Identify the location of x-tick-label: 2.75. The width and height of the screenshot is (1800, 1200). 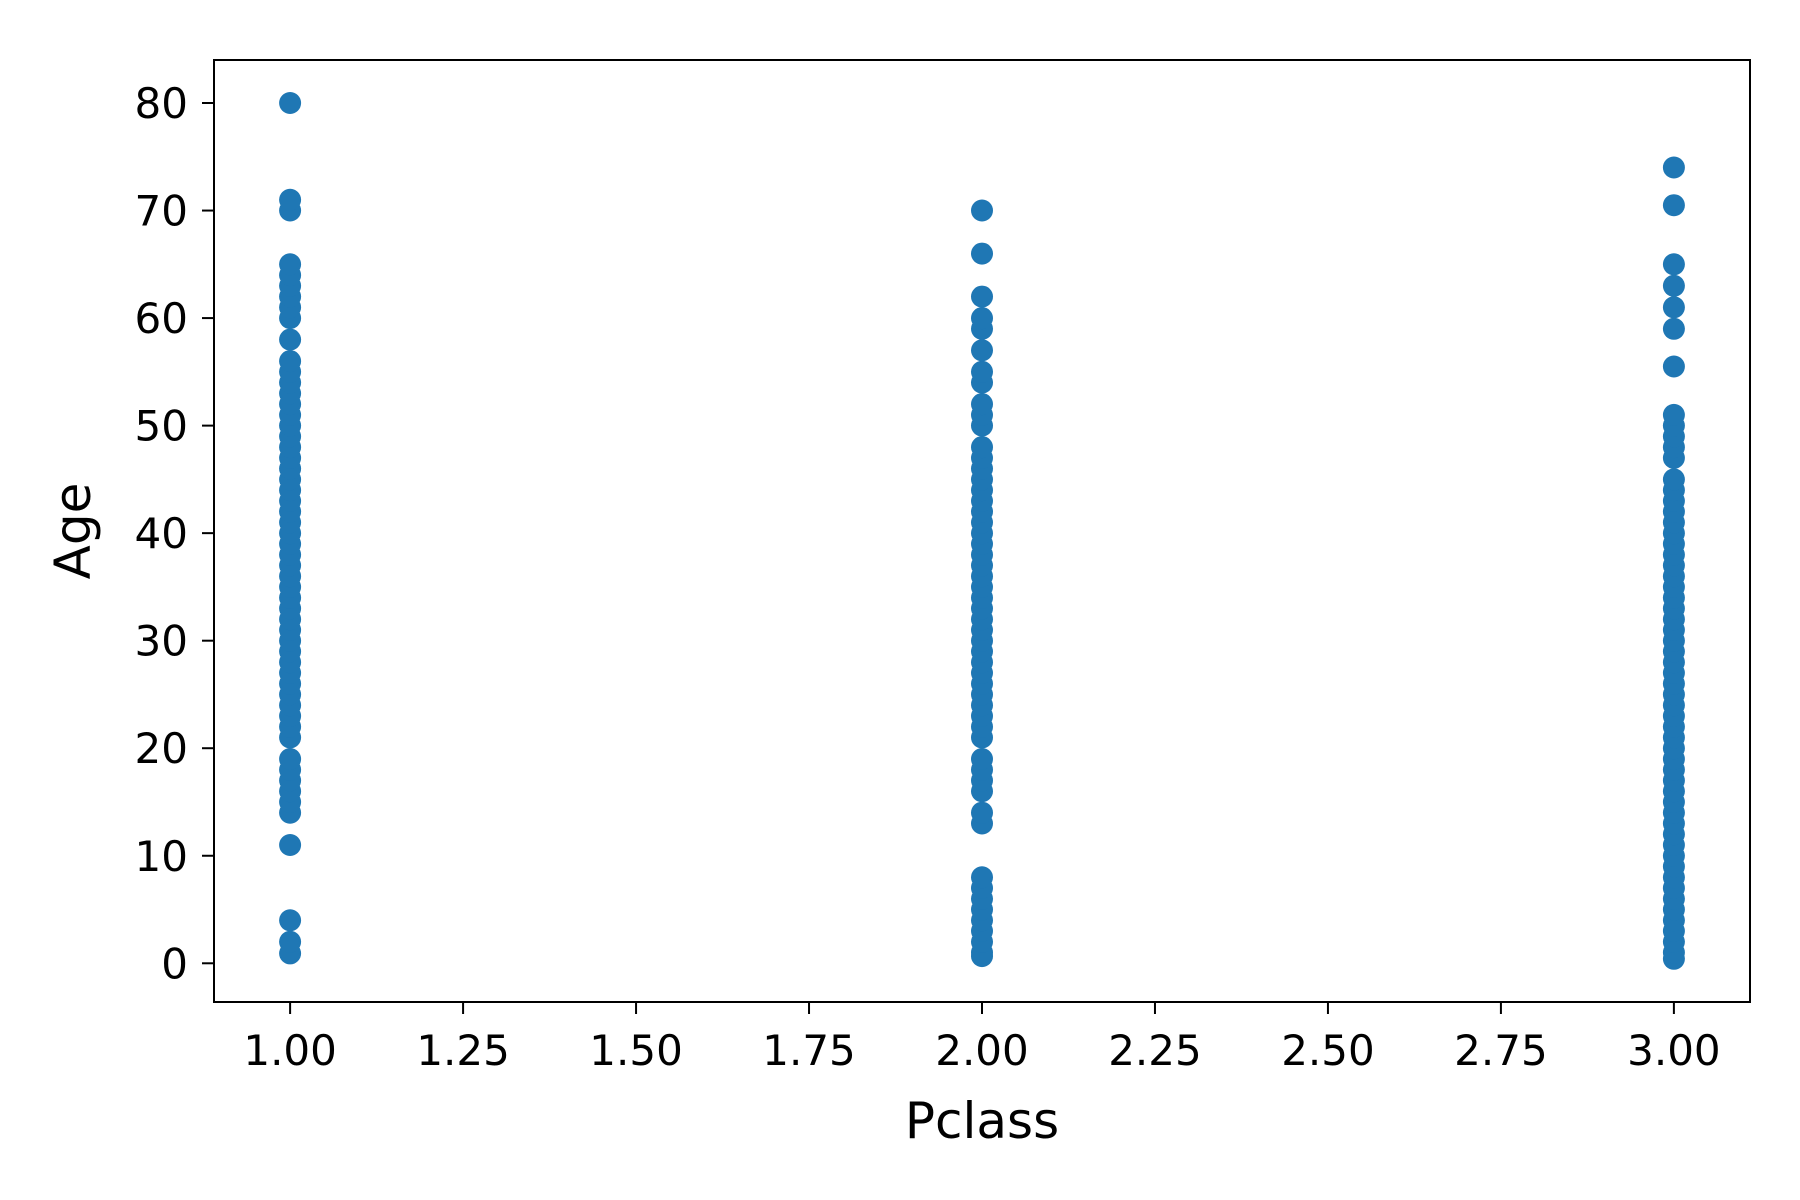
(1501, 1050).